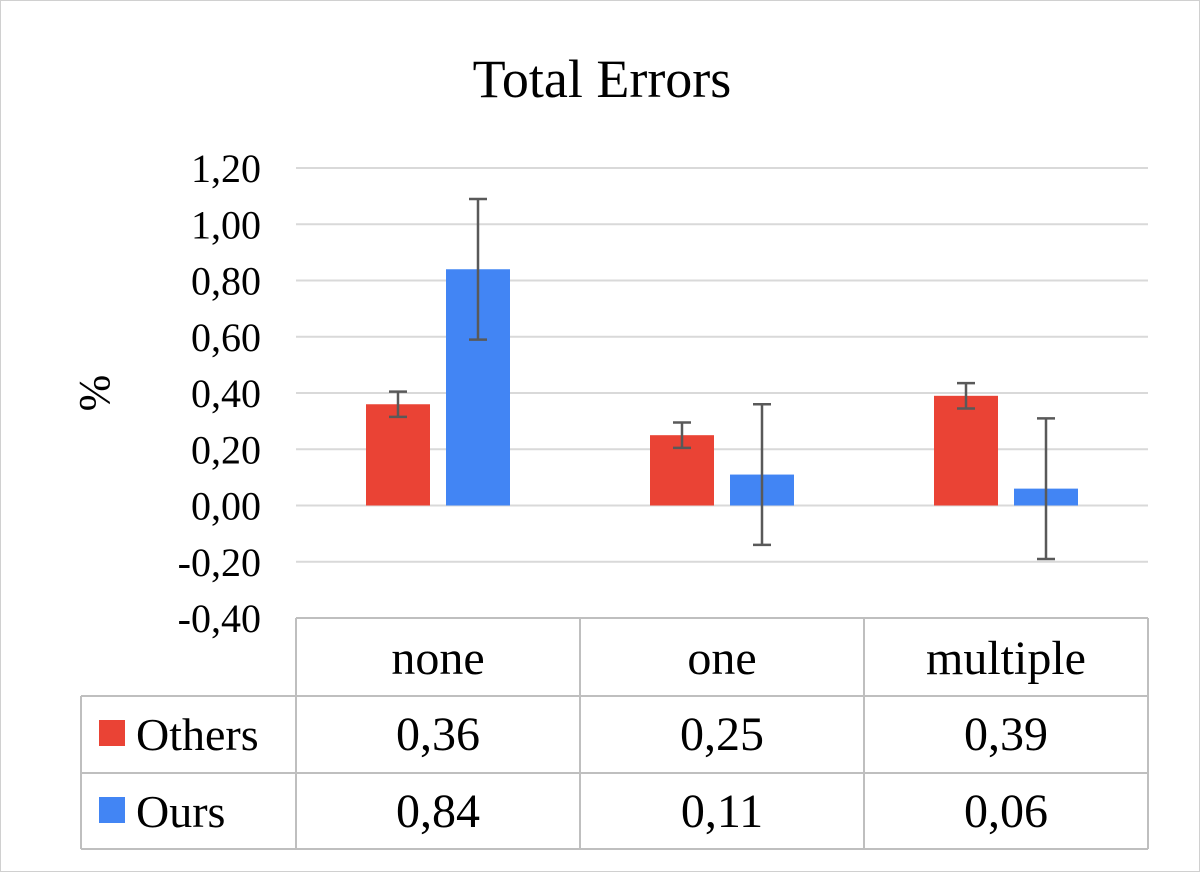  I want to click on legend-key-others, so click(112, 733).